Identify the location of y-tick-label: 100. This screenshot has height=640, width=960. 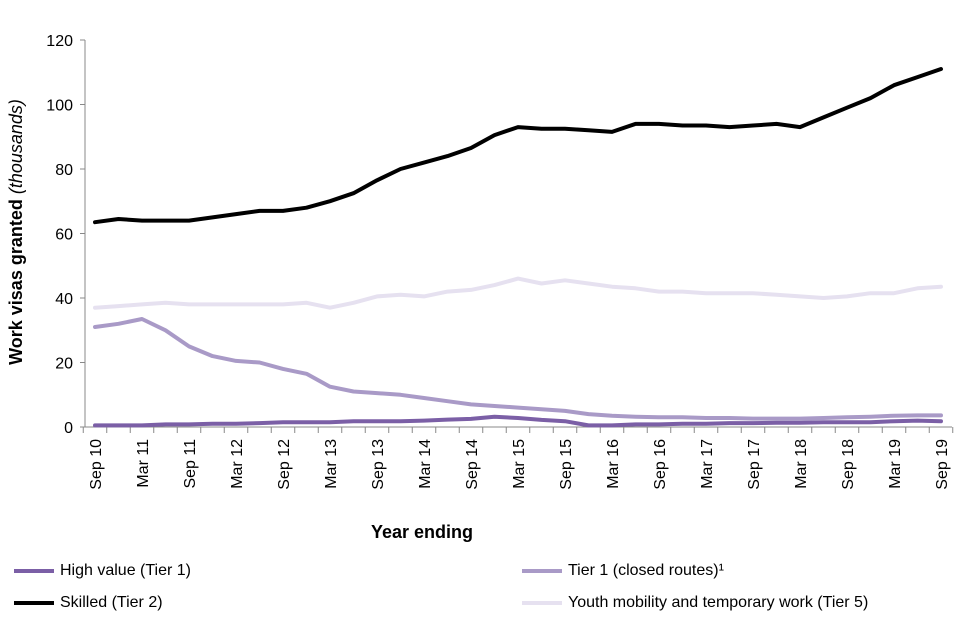
(59, 106).